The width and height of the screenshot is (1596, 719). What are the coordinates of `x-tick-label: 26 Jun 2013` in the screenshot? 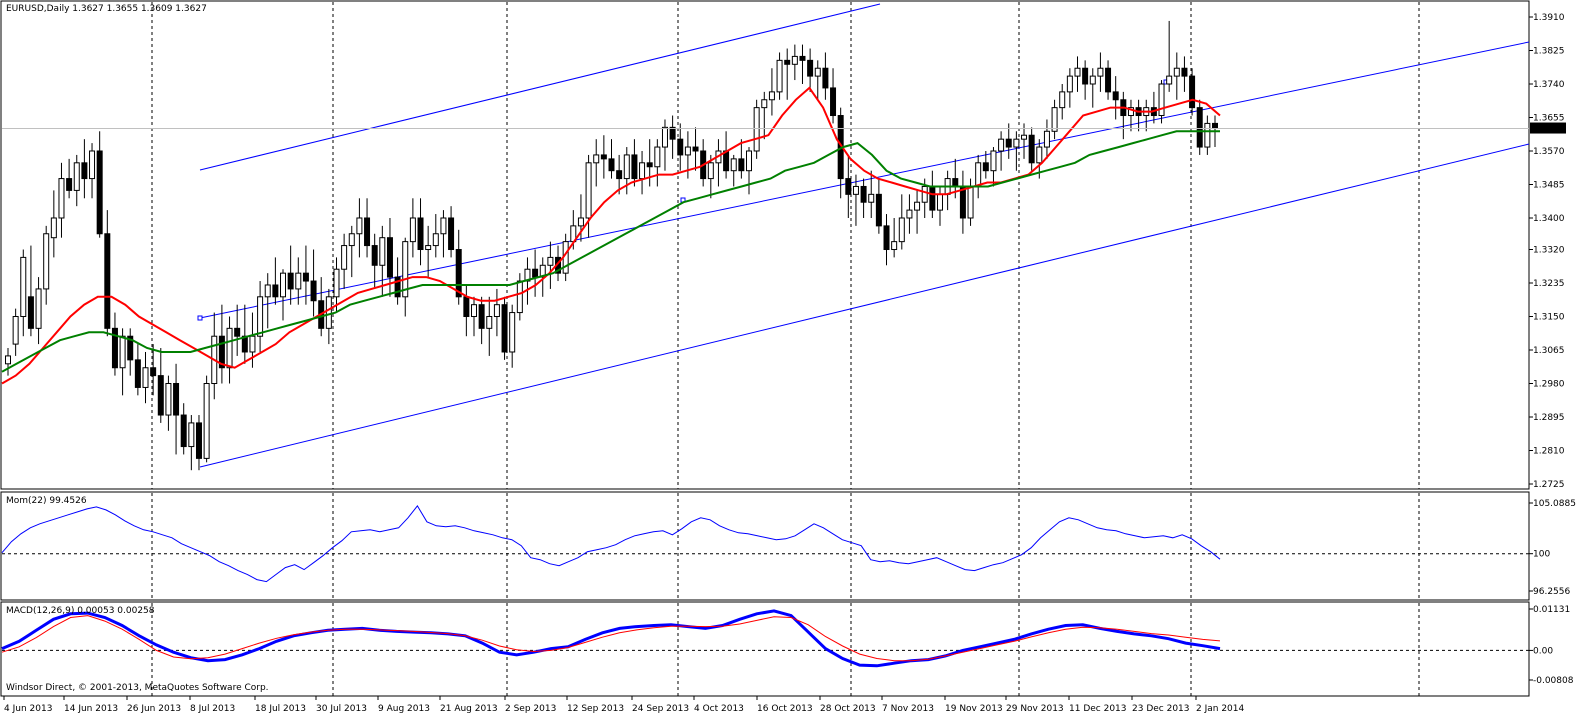 It's located at (154, 709).